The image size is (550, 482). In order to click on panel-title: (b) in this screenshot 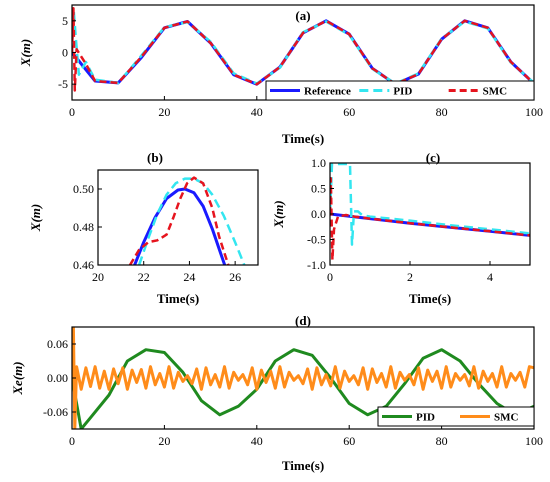, I will do `click(155, 157)`.